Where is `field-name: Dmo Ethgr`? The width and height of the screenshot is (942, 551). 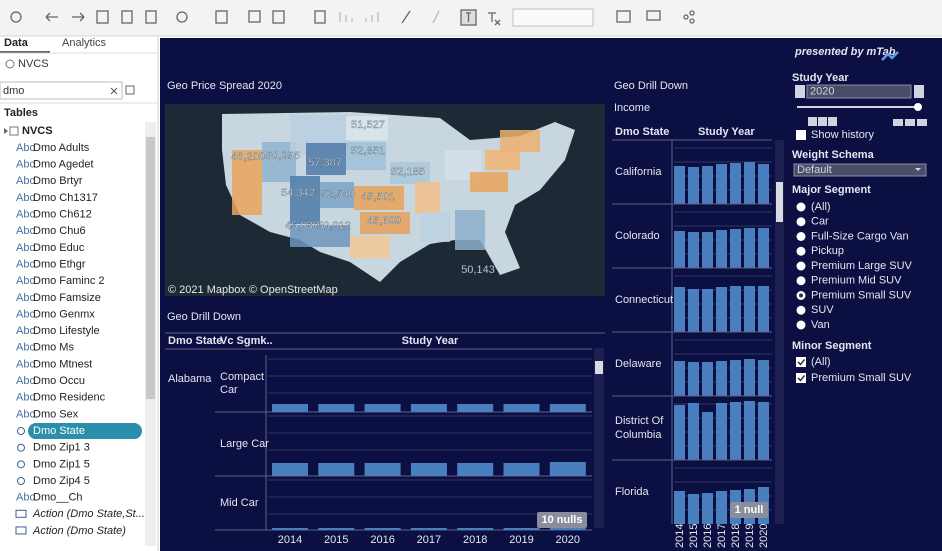
field-name: Dmo Ethgr is located at coordinates (59, 264).